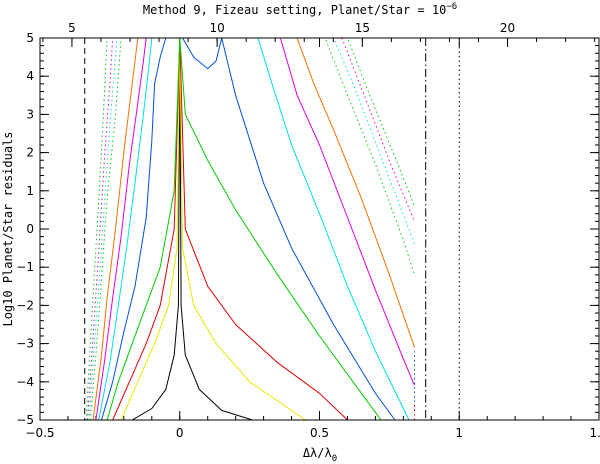  Describe the element at coordinates (30, 38) in the screenshot. I see `y-tick-label: 5` at that location.